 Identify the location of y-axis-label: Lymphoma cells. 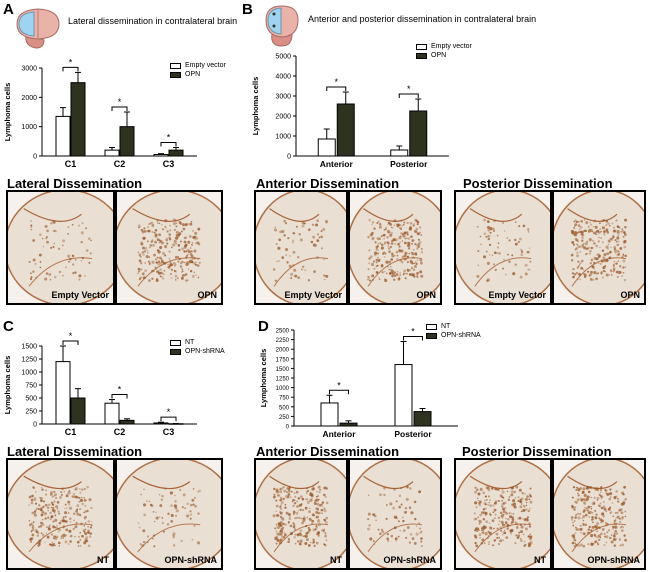
(255, 106).